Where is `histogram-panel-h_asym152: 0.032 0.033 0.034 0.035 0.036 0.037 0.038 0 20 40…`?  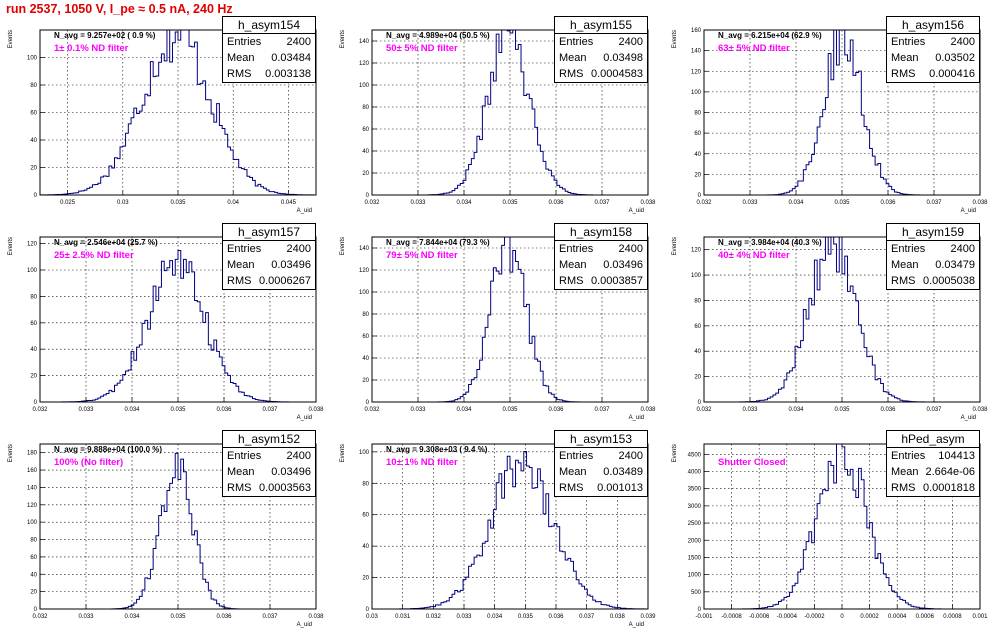 histogram-panel-h_asym152: 0.032 0.033 0.034 0.035 0.036 0.037 0.038 0 20 40… is located at coordinates (165, 532).